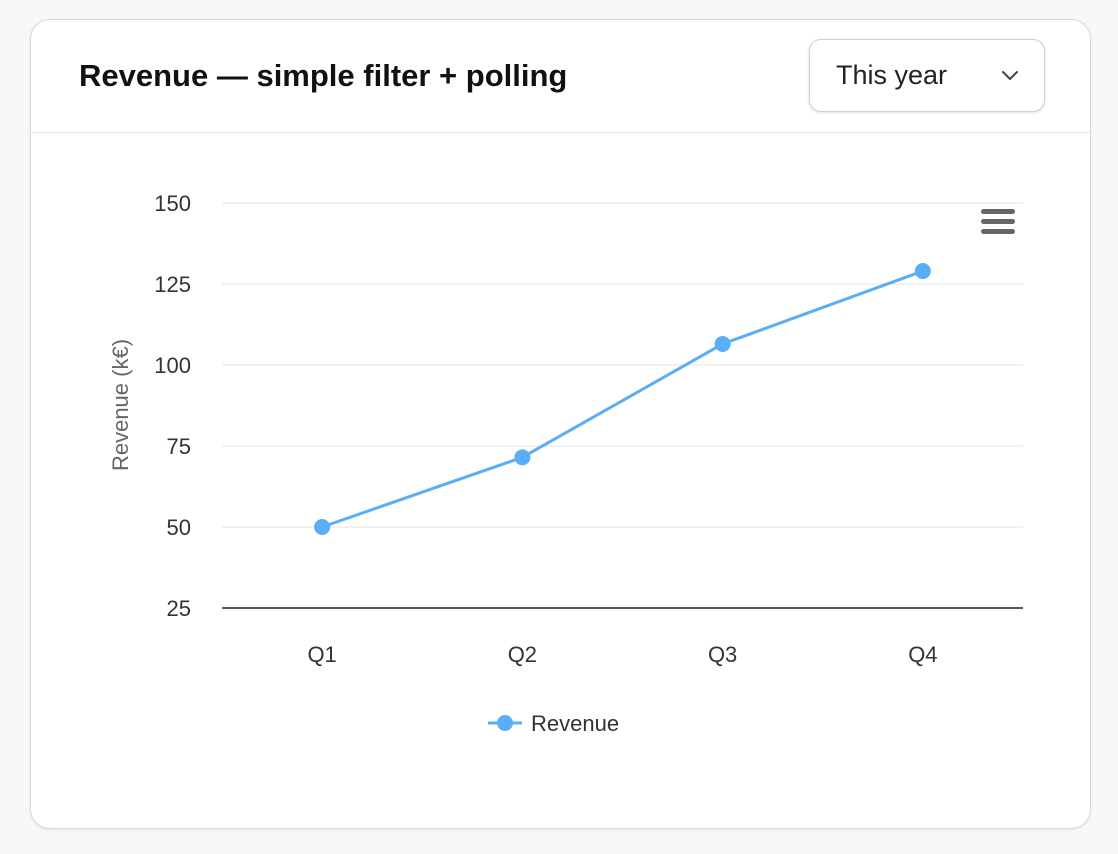  What do you see at coordinates (172, 406) in the screenshot?
I see `y-axis-ticks: 25 50 75 100 125 150` at bounding box center [172, 406].